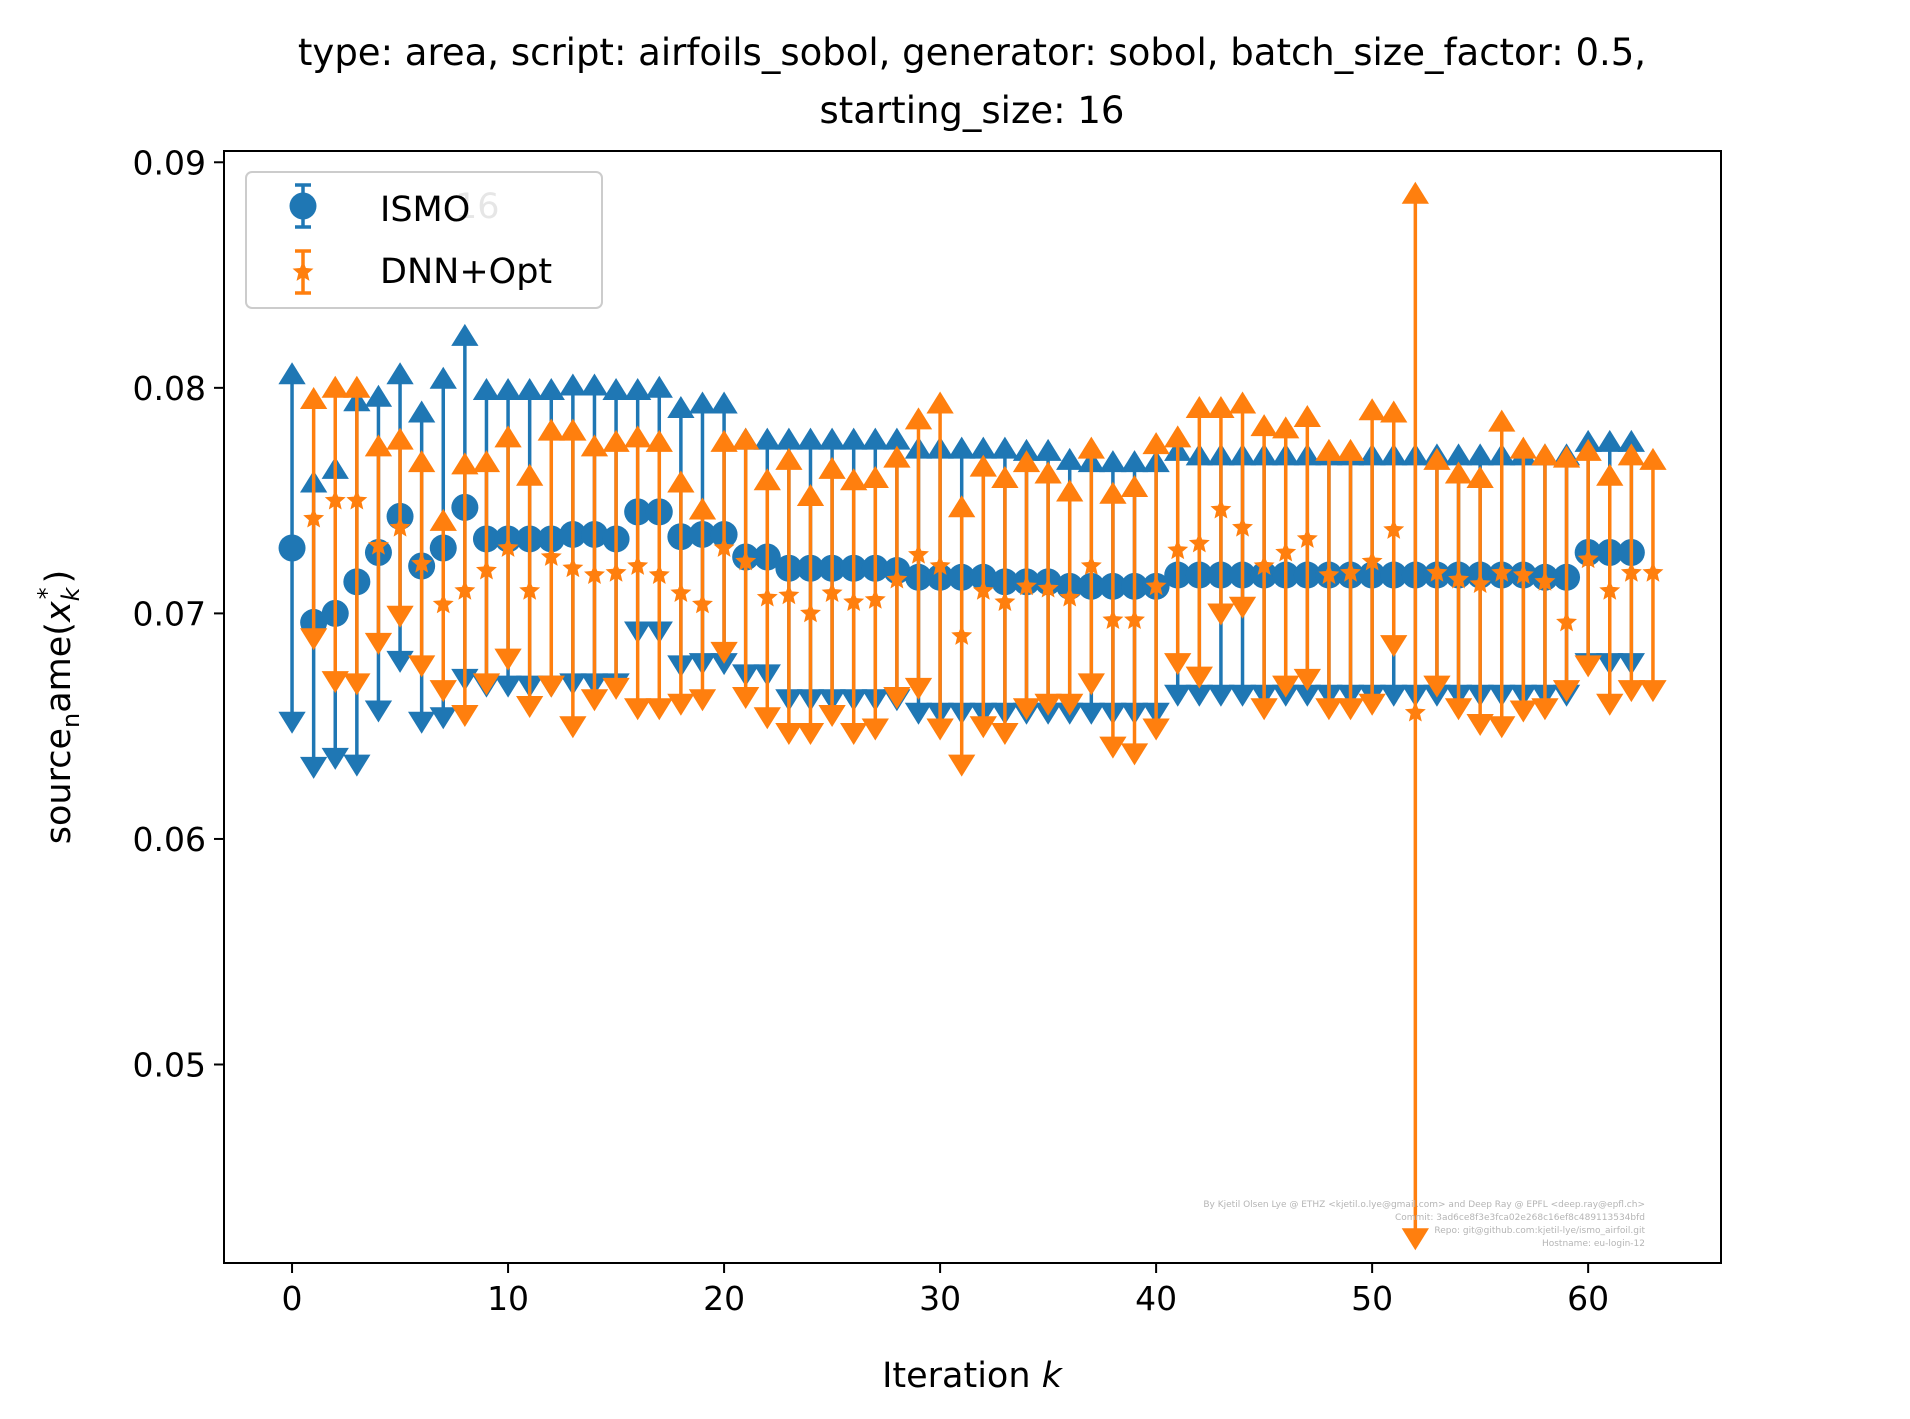 The width and height of the screenshot is (1910, 1419). What do you see at coordinates (1588, 1298) in the screenshot?
I see `x-tick-label: 60` at bounding box center [1588, 1298].